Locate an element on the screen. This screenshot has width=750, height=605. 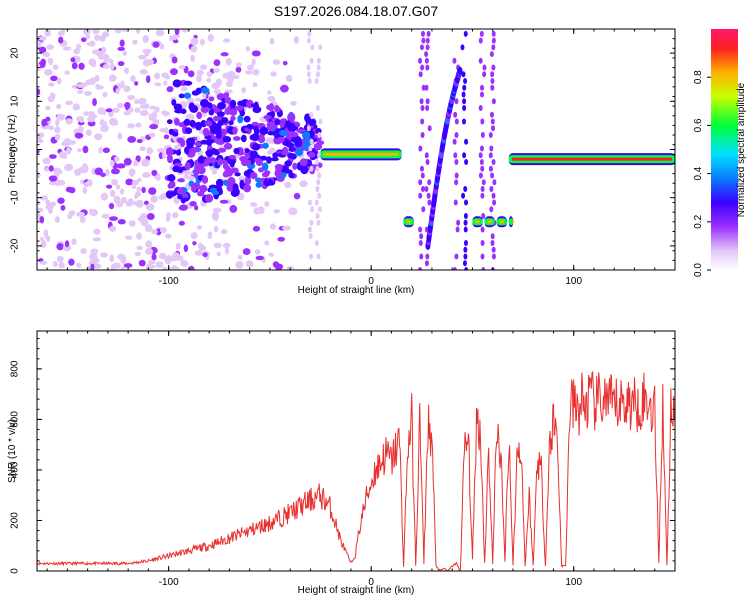
figure-title: S197.2026.084.18.07.G07 is located at coordinates (356, 11).